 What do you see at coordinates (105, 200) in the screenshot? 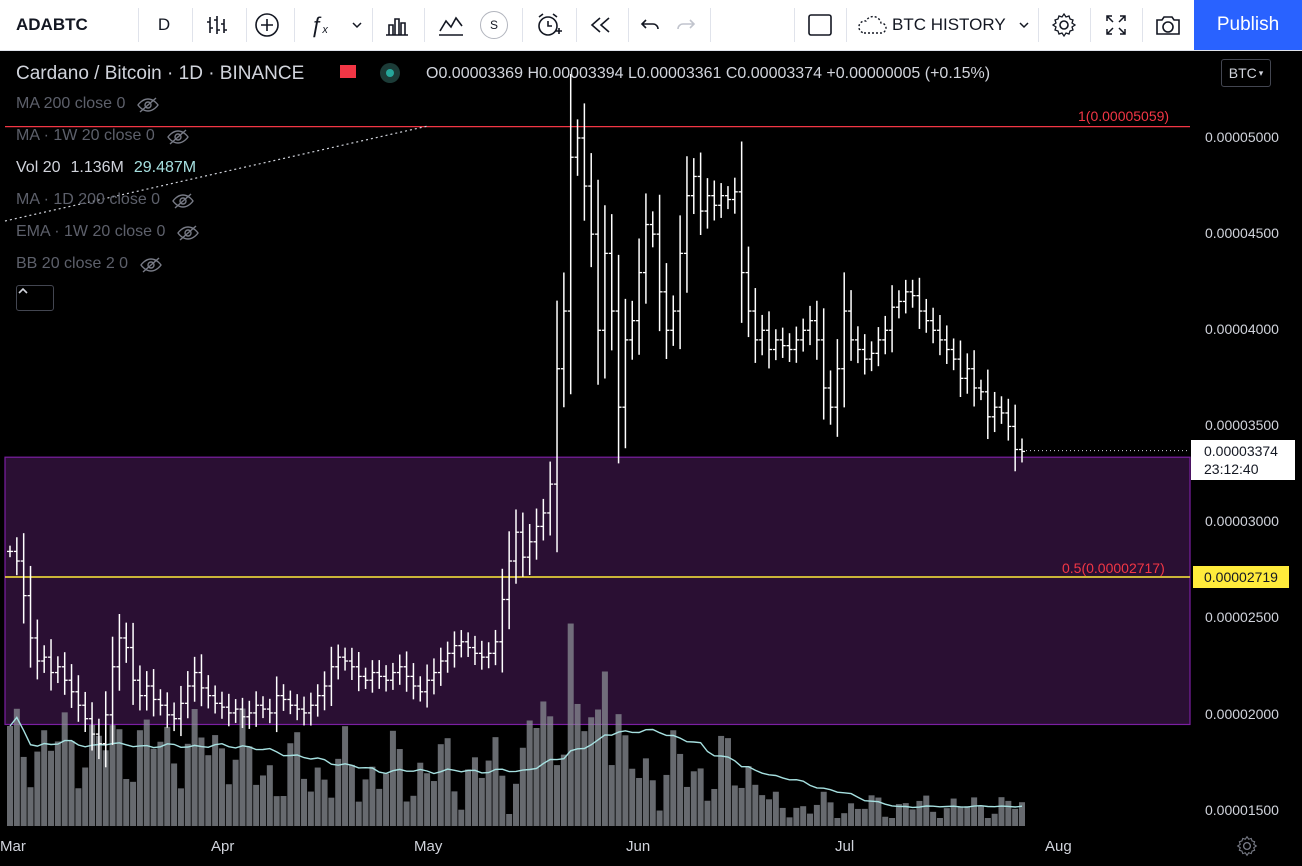
I see `indicator-ma-1d: MA · 1D 200 close 0` at bounding box center [105, 200].